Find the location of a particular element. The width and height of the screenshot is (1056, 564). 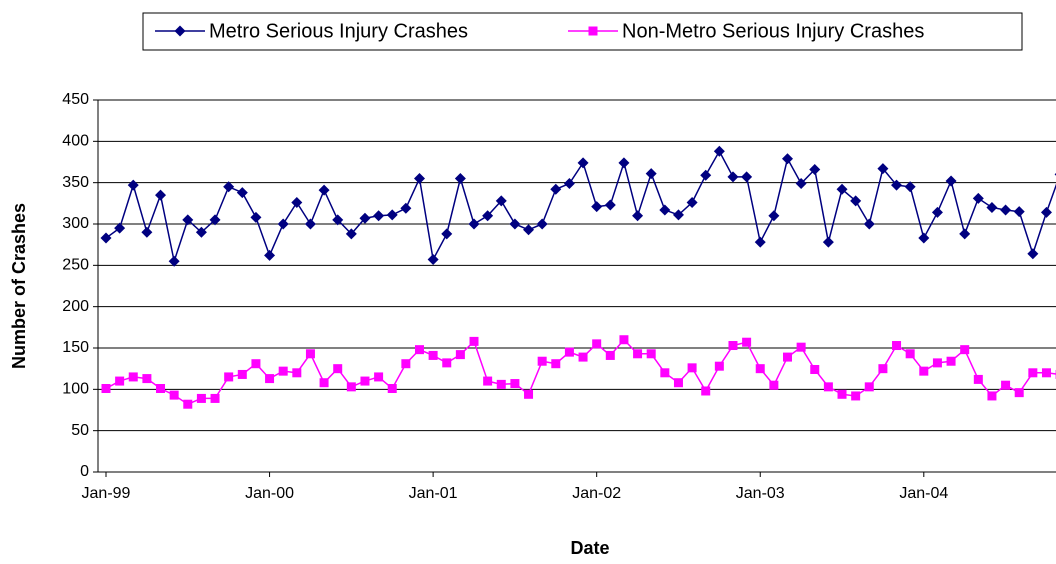

y-tick-label: 100 is located at coordinates (75, 389).